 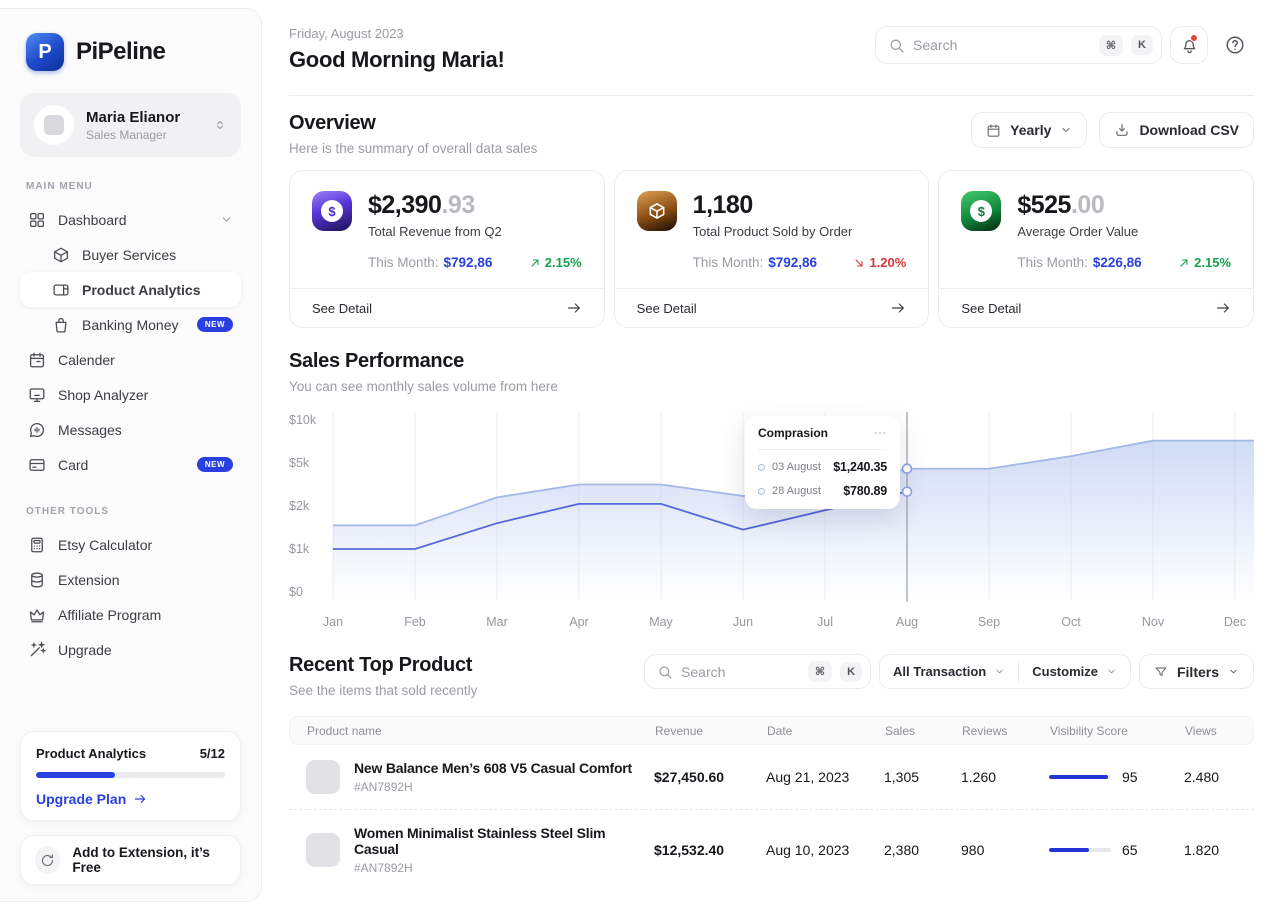 I want to click on download-csv-button: Download CSV, so click(x=1176, y=130).